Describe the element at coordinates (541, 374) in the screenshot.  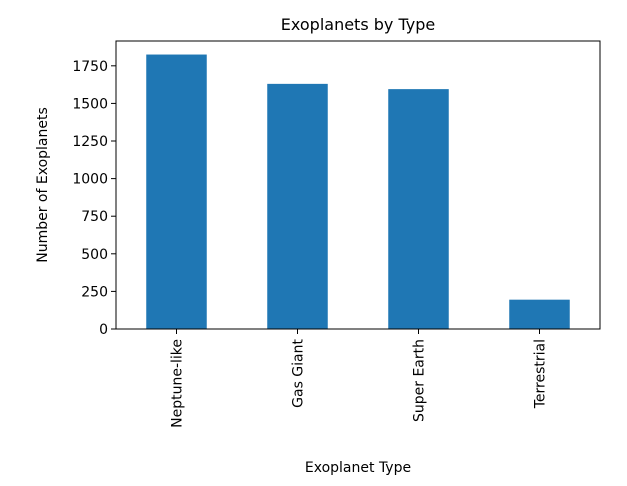
I see `x-tick-label: Terrestrial` at that location.